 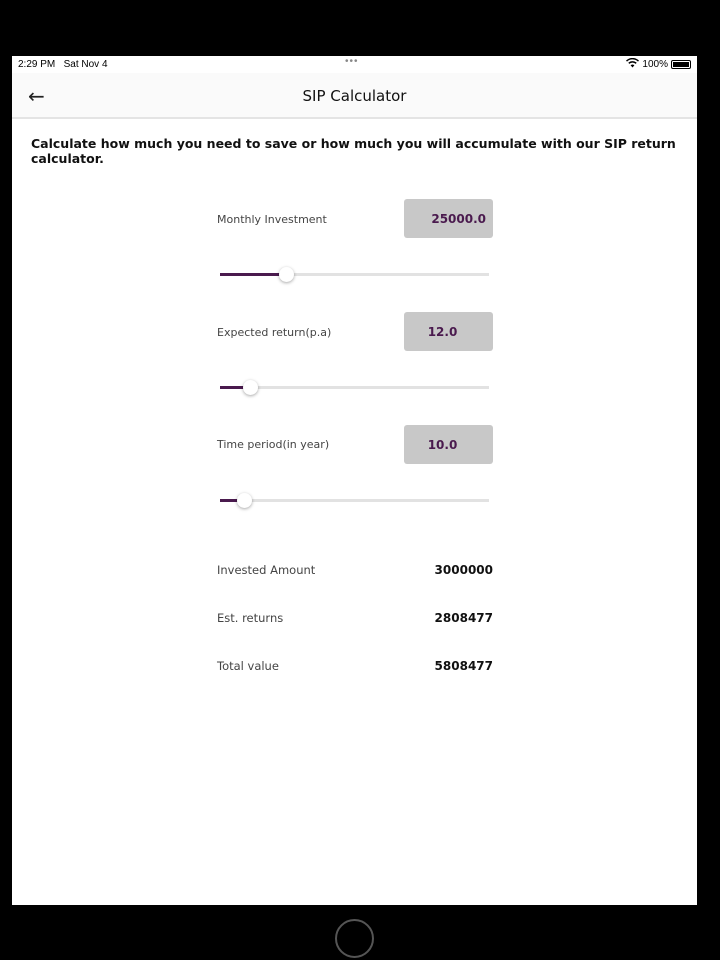 What do you see at coordinates (633, 64) in the screenshot?
I see `wifi-icon` at bounding box center [633, 64].